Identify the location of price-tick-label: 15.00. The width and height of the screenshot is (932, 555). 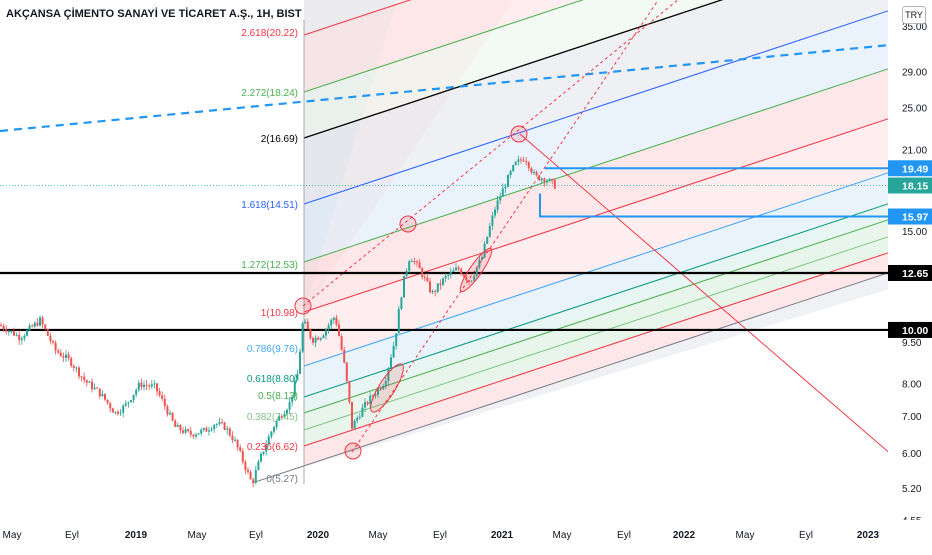
(914, 232).